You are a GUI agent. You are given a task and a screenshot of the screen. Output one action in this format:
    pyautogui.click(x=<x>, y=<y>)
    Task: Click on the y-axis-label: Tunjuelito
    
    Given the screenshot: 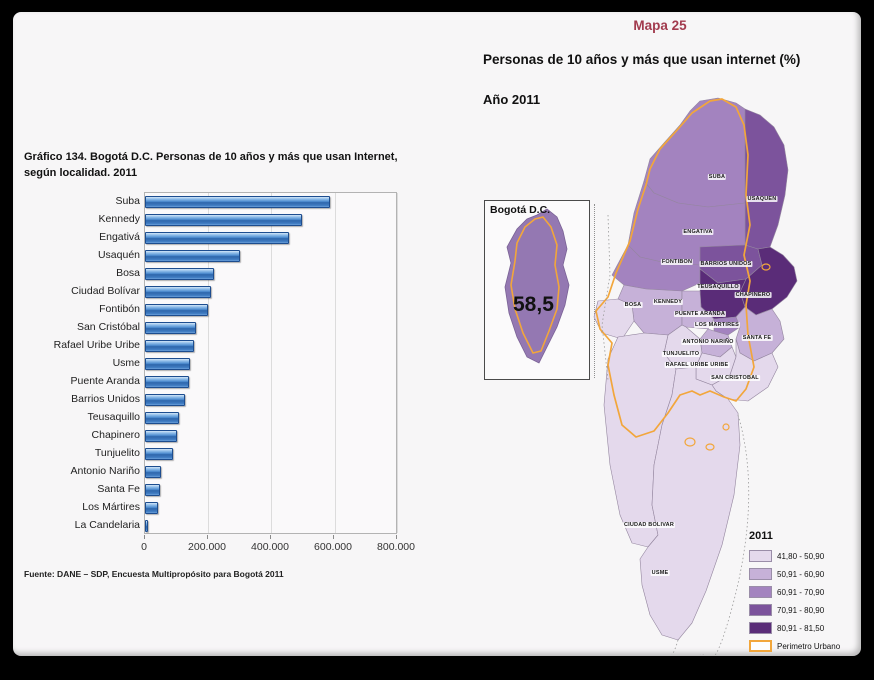 What is the action you would take?
    pyautogui.click(x=117, y=453)
    